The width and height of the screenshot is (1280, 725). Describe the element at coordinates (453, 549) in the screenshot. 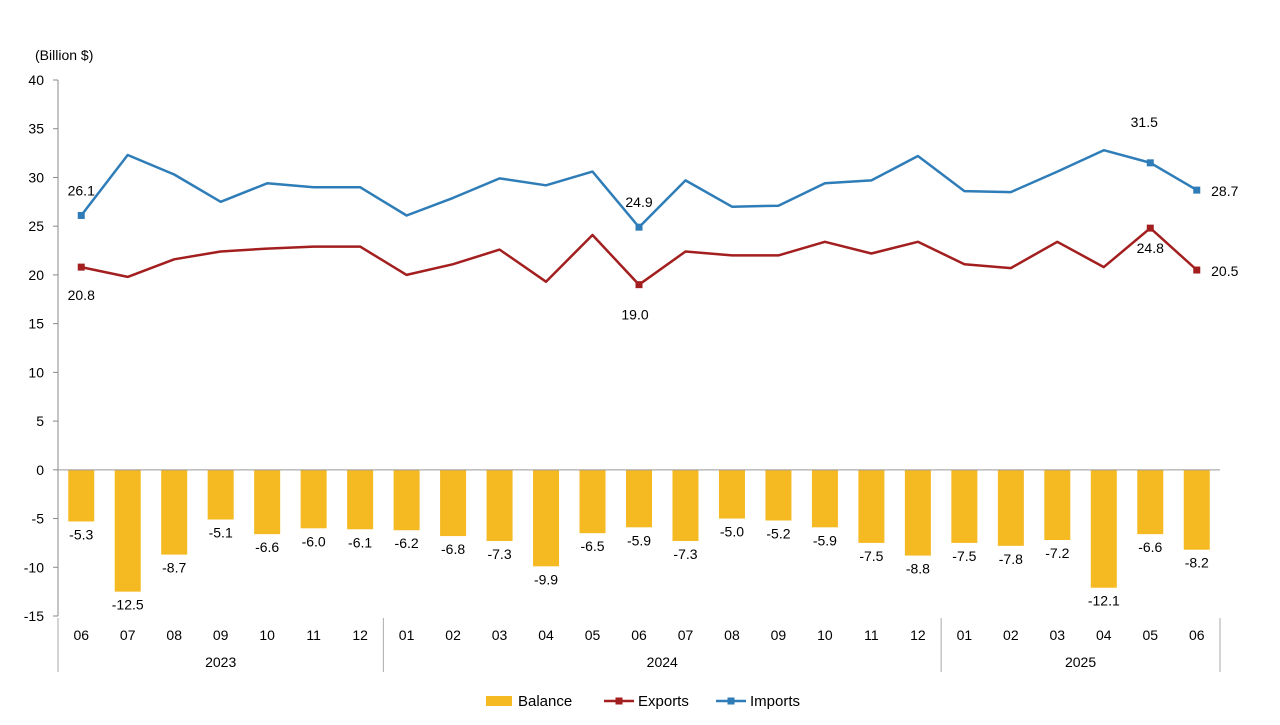

I see `balance-data-label: -6.8` at that location.